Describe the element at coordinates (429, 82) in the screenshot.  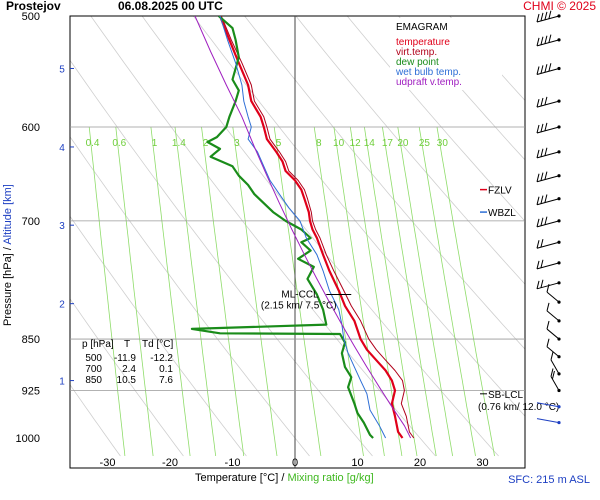
I see `legend-item: udpraft v.temp.` at that location.